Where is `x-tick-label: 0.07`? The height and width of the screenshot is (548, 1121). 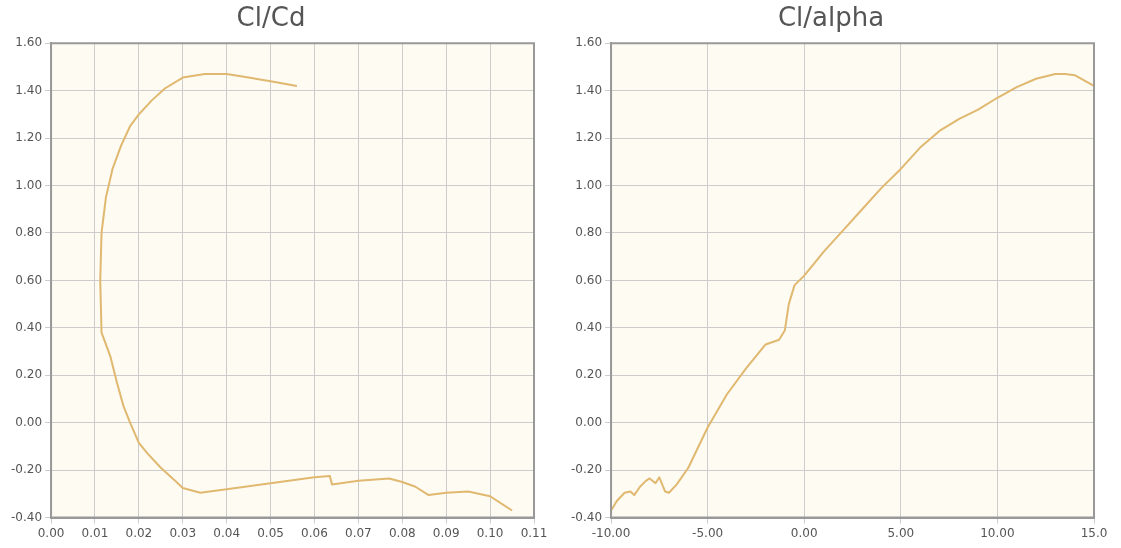
x-tick-label: 0.07 is located at coordinates (358, 532).